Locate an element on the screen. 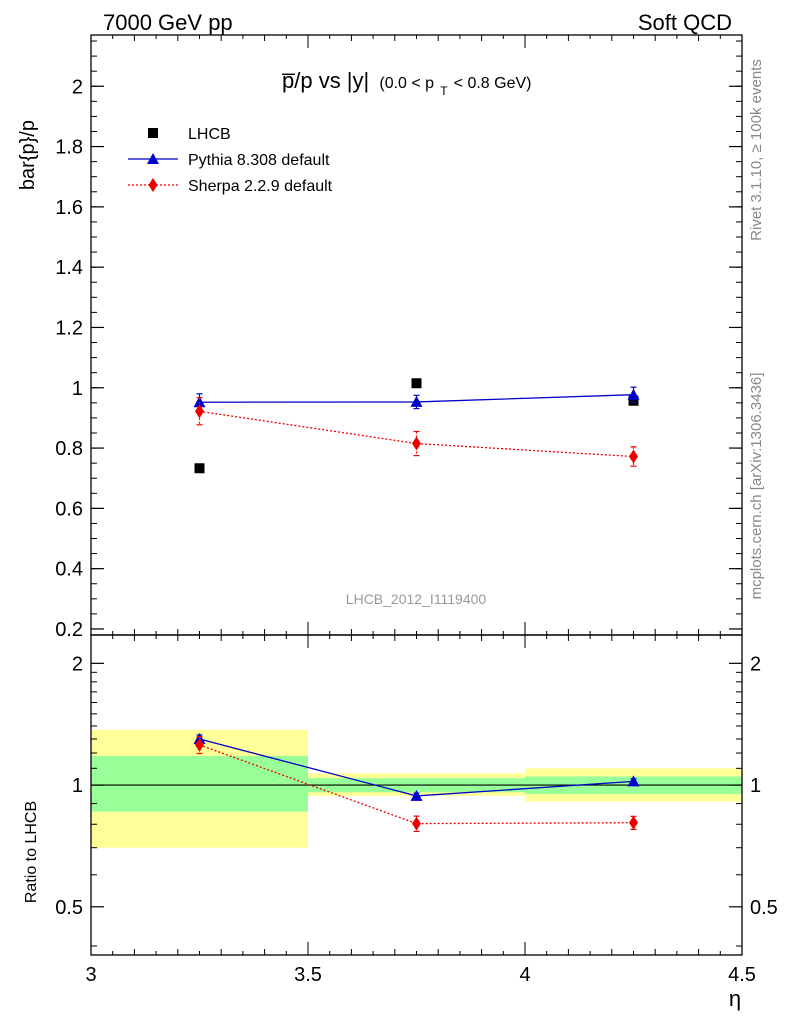 Image resolution: width=786 pixels, height=1024 pixels. top-sherpa-line is located at coordinates (416, 434).